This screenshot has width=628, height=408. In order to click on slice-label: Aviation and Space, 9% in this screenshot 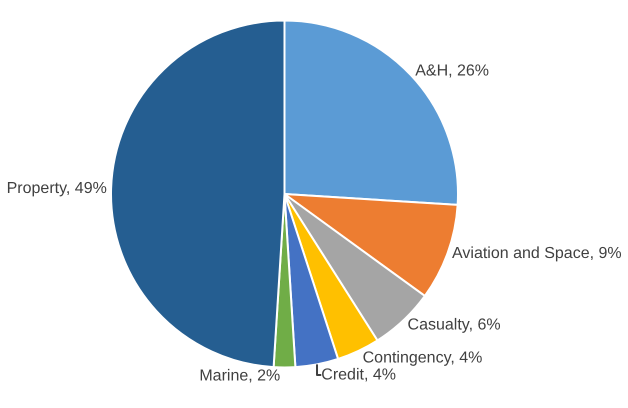, I will do `click(537, 253)`.